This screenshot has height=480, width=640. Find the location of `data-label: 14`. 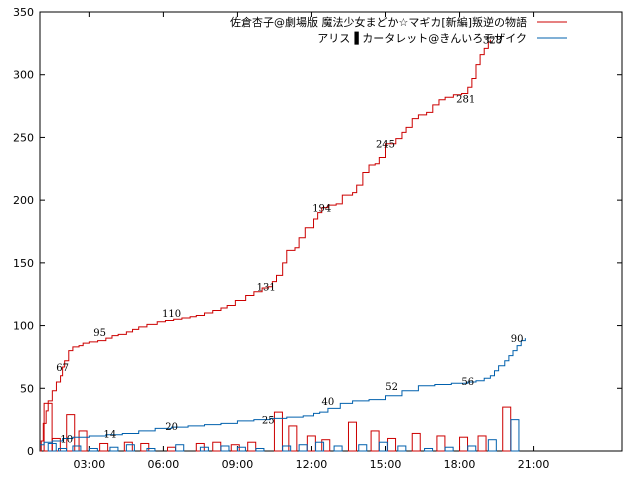

data-label: 14 is located at coordinates (110, 434).